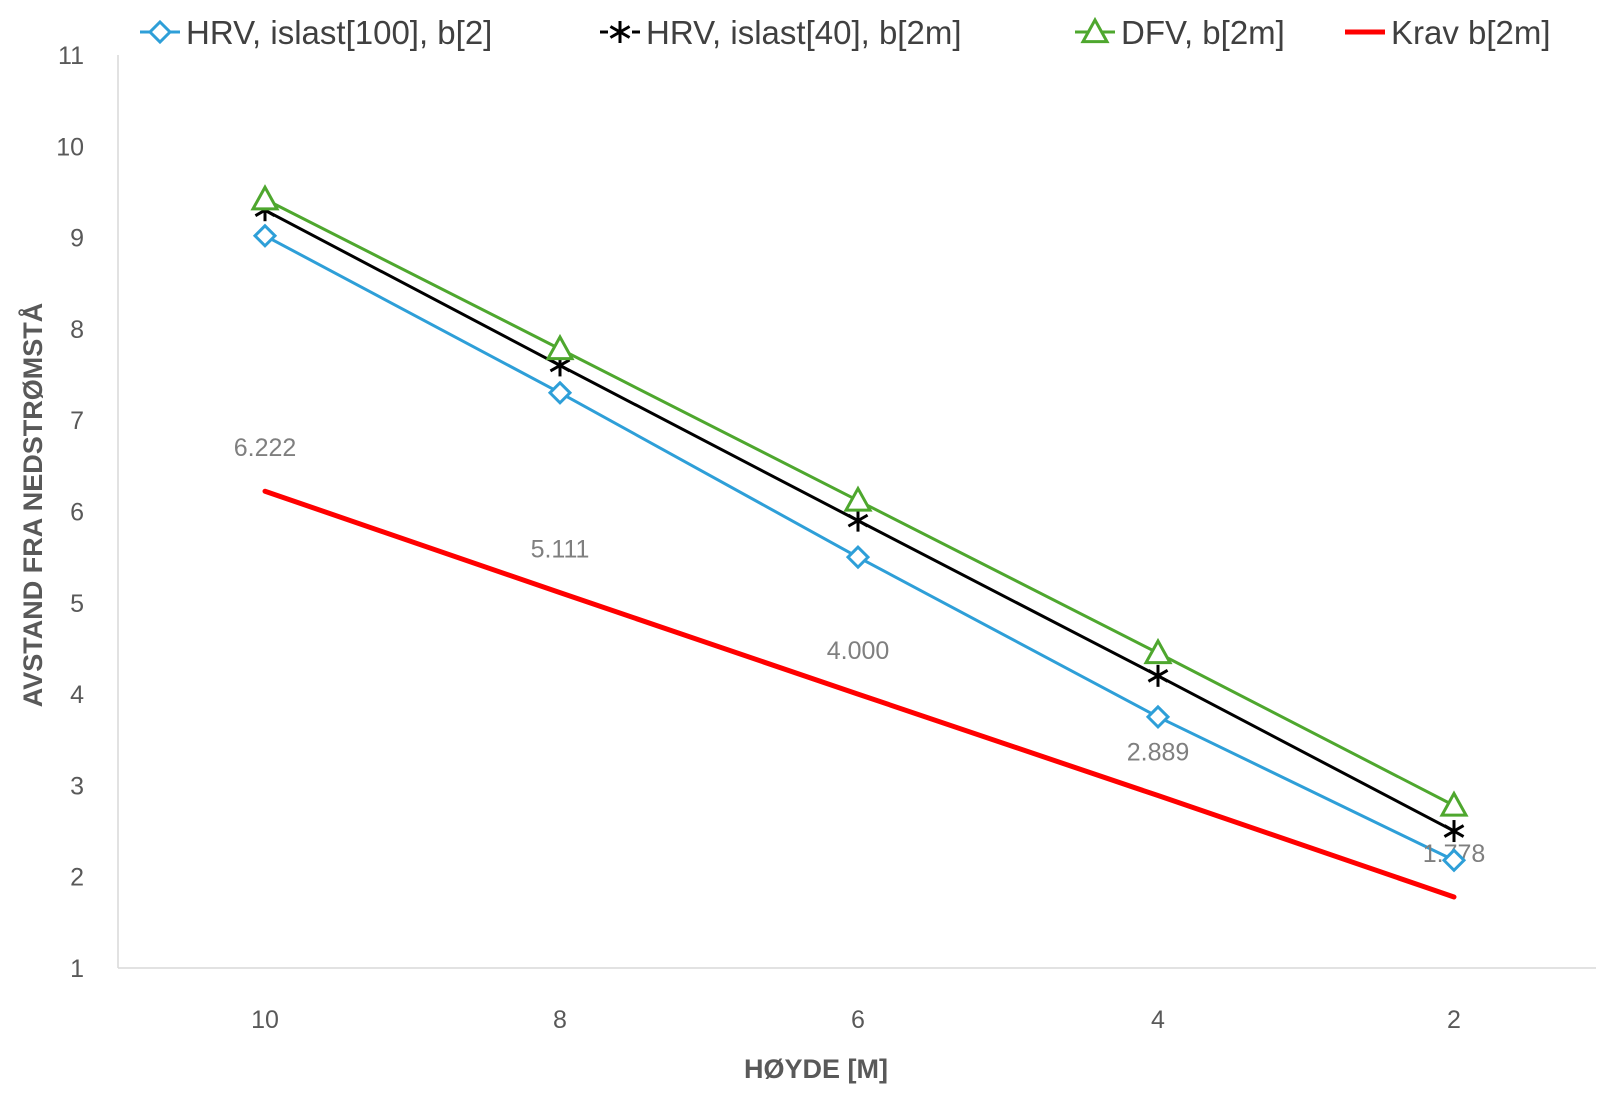 The width and height of the screenshot is (1602, 1096). What do you see at coordinates (857, 1000) in the screenshot?
I see `x-axis: 10 8 6 4 2` at bounding box center [857, 1000].